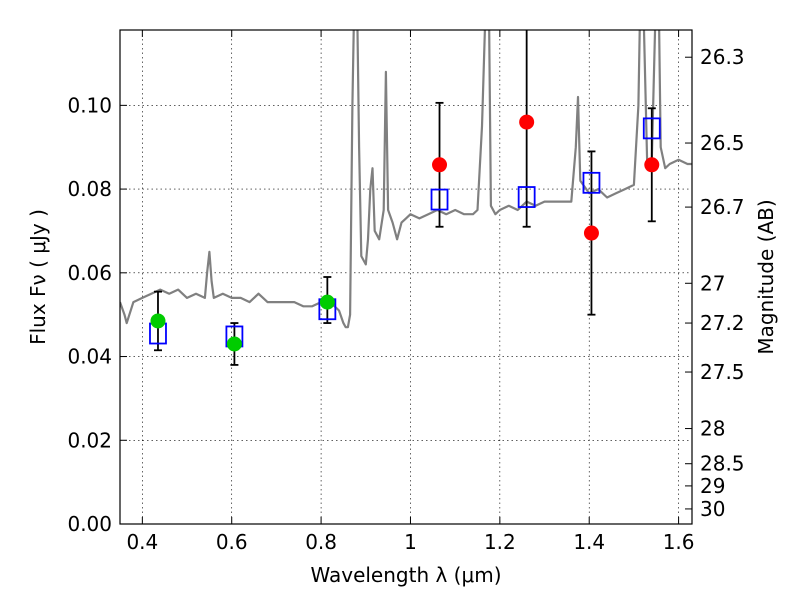 This screenshot has width=800, height=600. I want to click on right-tick-label: 30, so click(712, 509).